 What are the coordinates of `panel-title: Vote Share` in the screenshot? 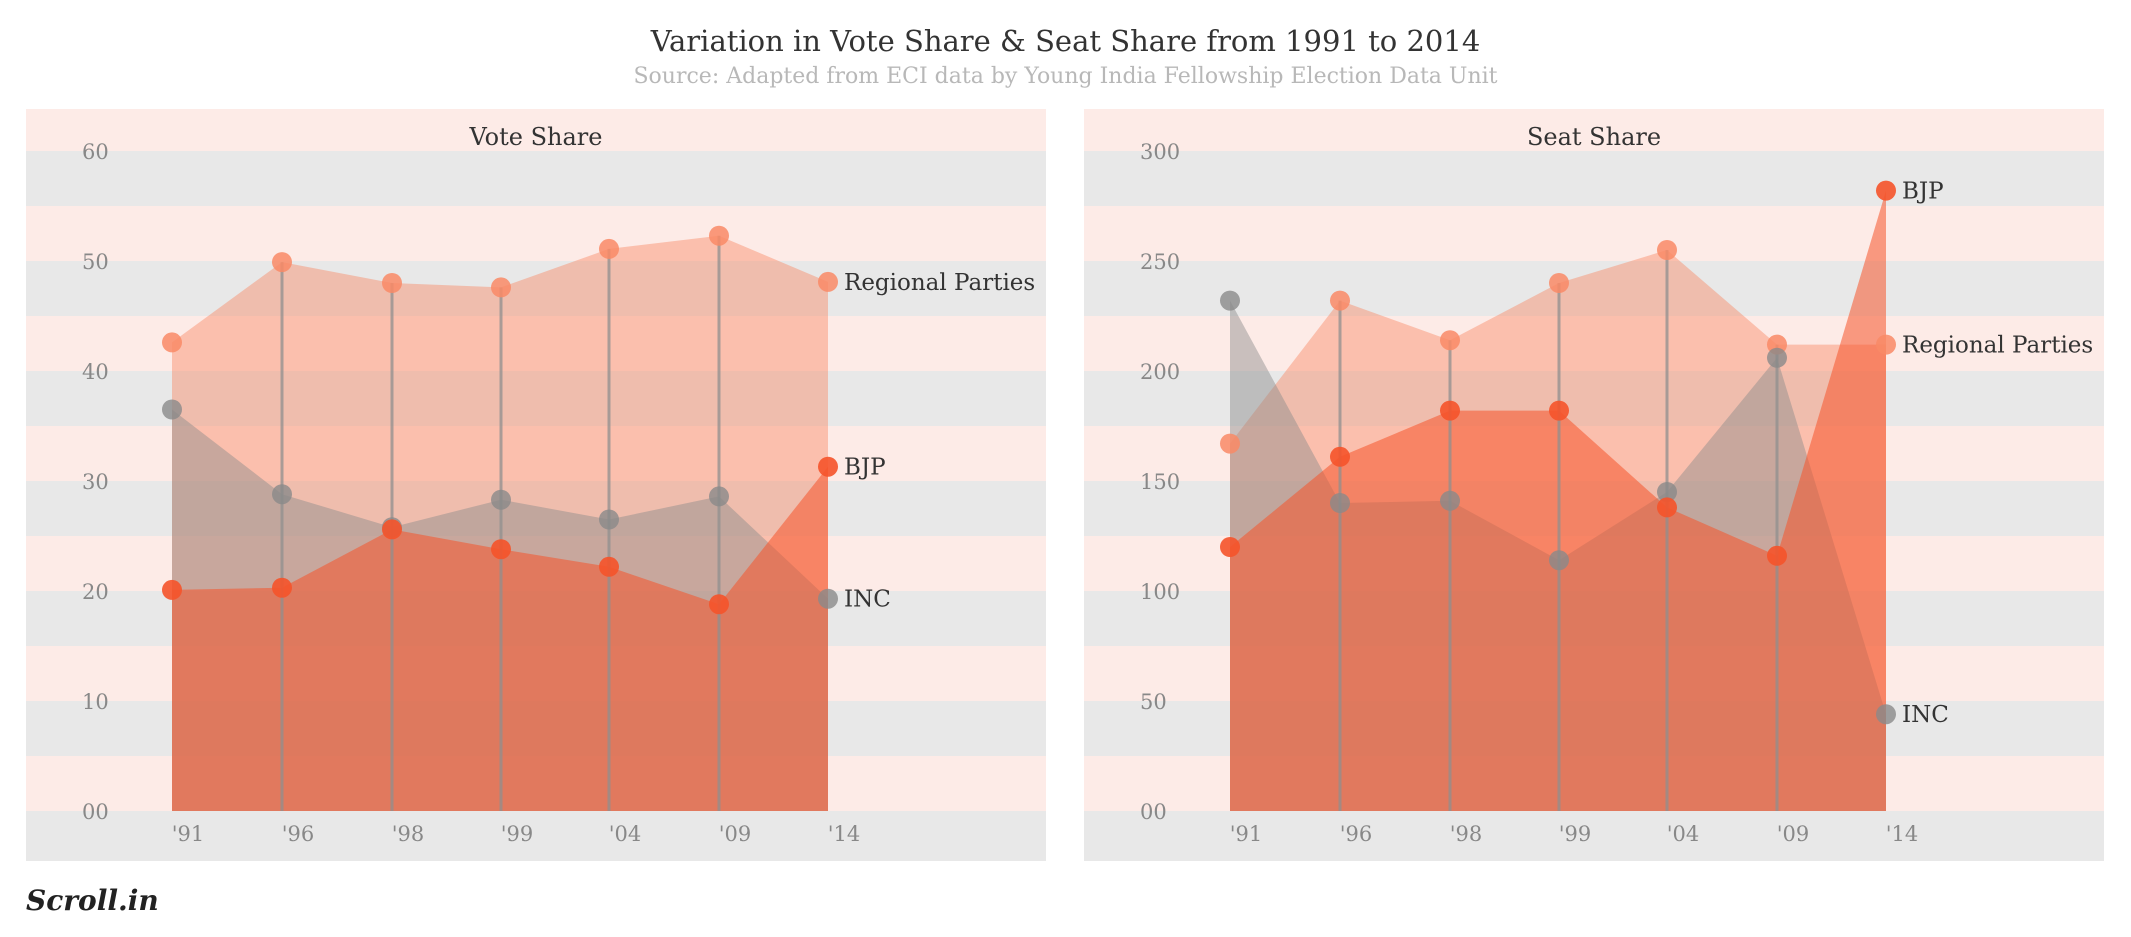 It's located at (536, 137).